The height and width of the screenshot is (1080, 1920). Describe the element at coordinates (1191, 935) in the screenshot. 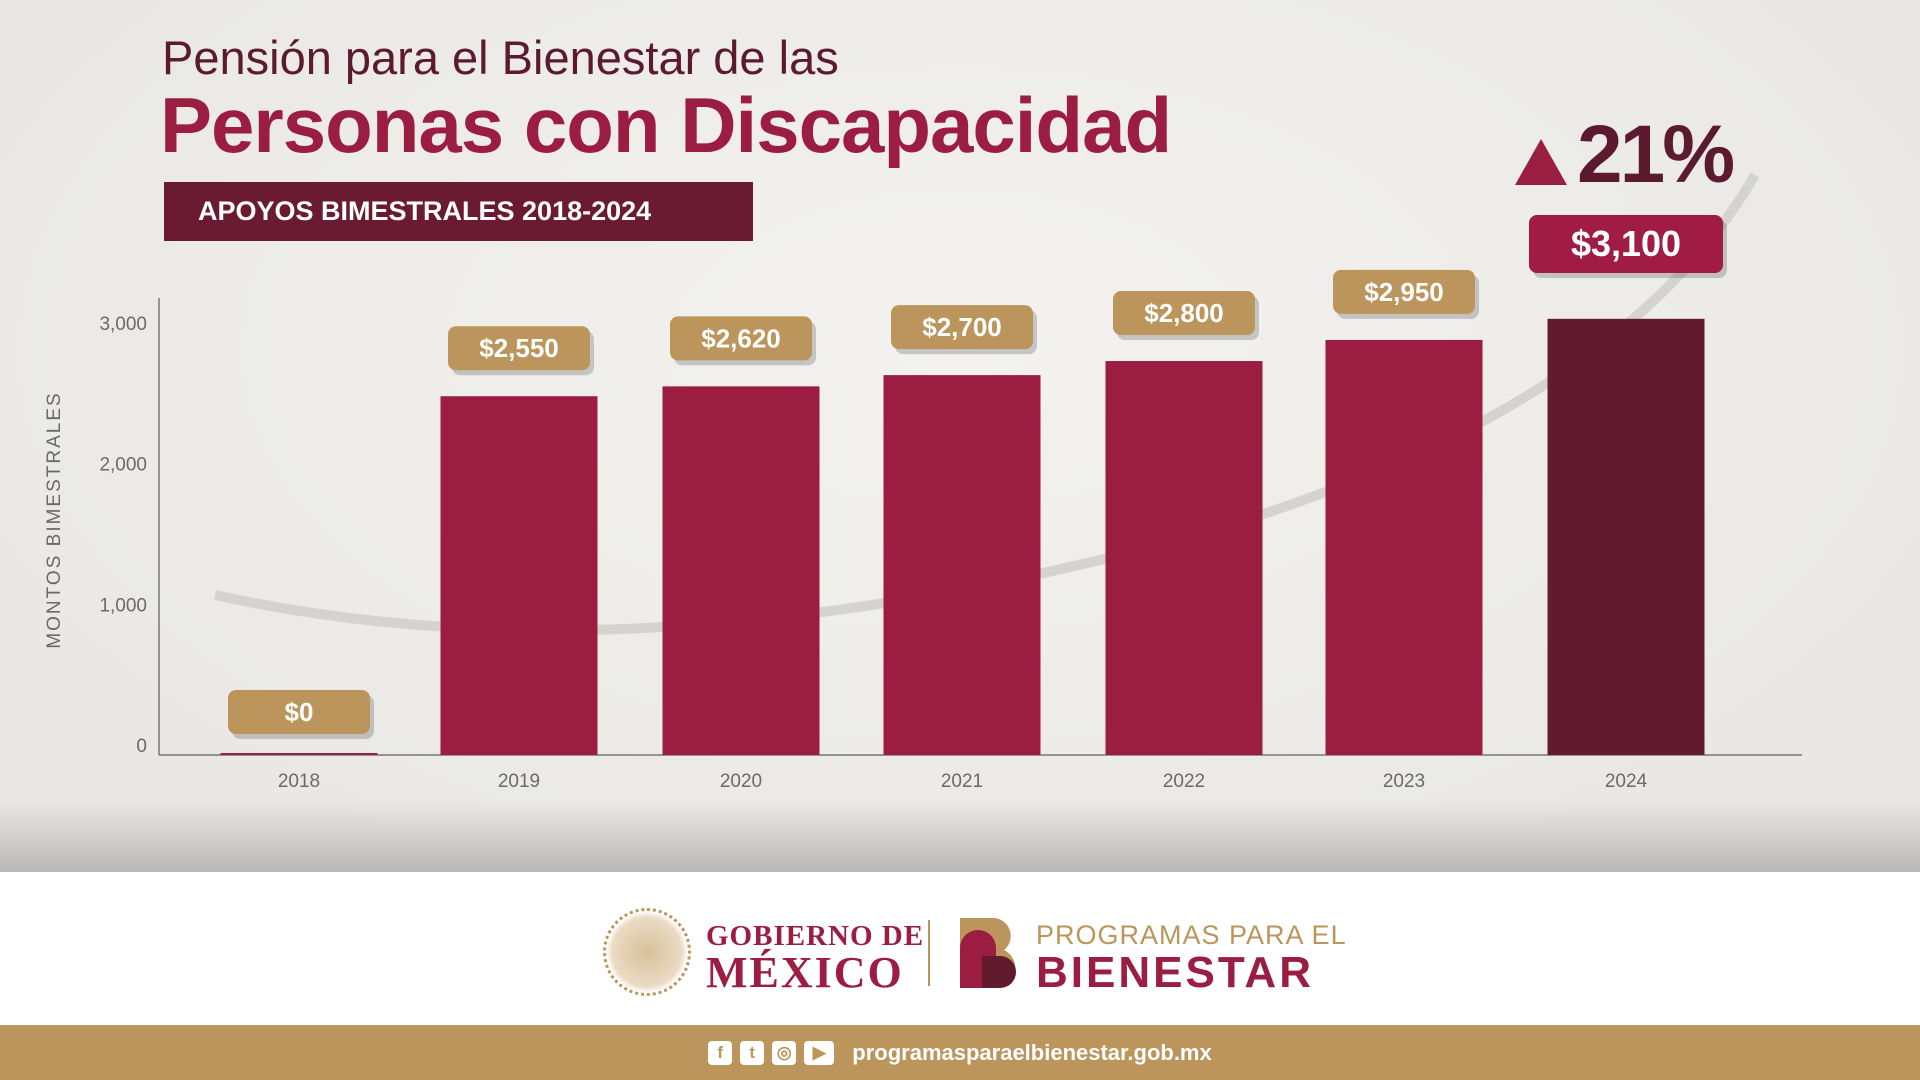

I see `prog-line1: PROGRAMAS PARA EL` at that location.